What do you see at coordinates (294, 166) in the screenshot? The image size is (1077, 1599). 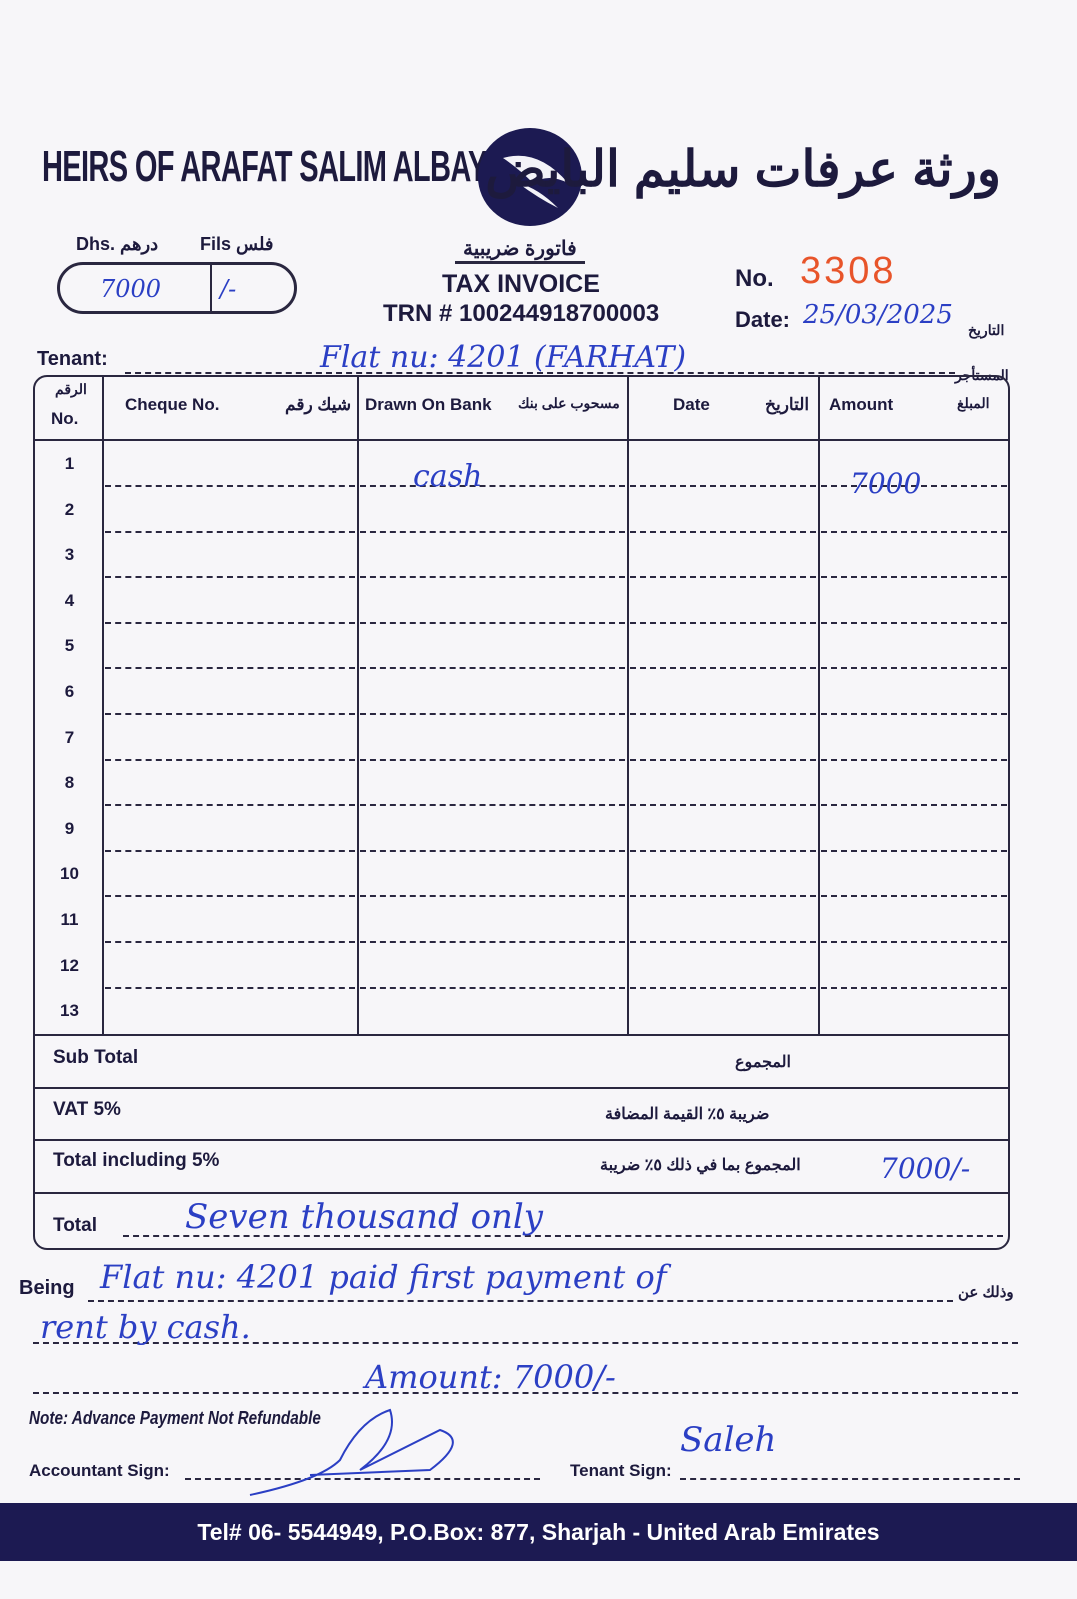 I see `company-name-en: HEIRS OF ARAFAT SALIM ALBAYEDH` at bounding box center [294, 166].